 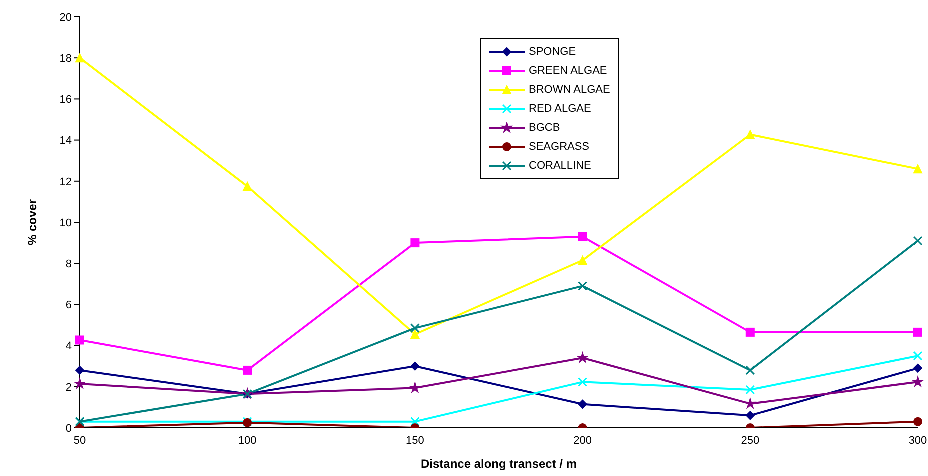 I want to click on y-tick-label: 8, so click(x=69, y=264).